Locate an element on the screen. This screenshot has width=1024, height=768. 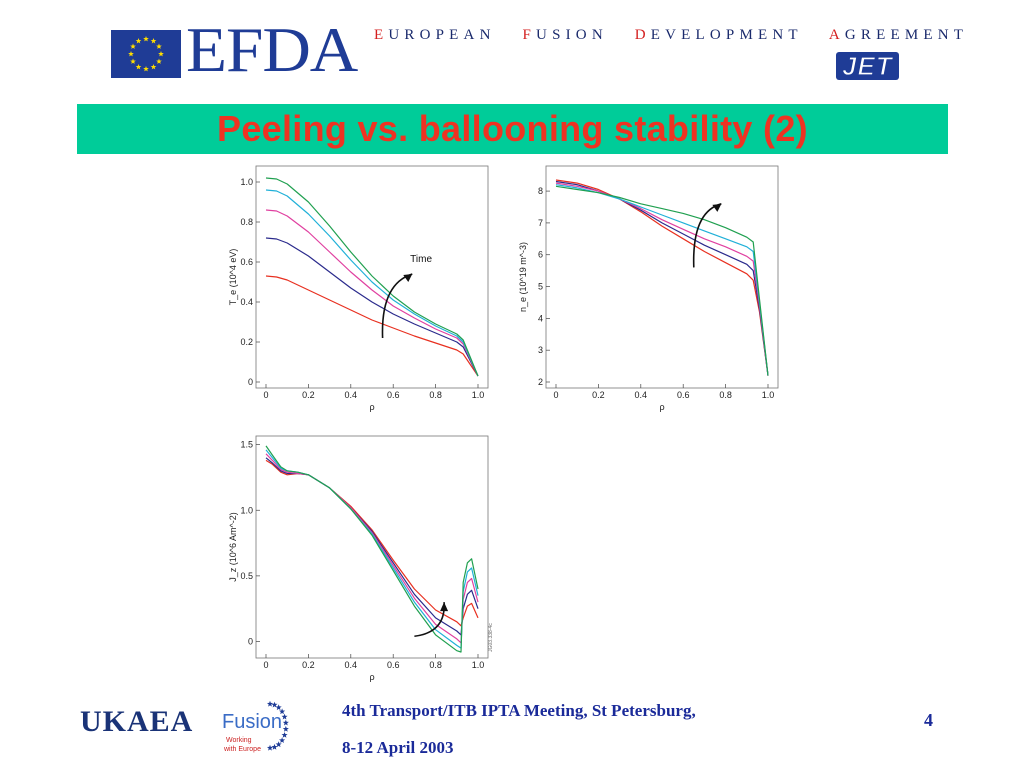
time-annotation: Time is located at coordinates (421, 259).